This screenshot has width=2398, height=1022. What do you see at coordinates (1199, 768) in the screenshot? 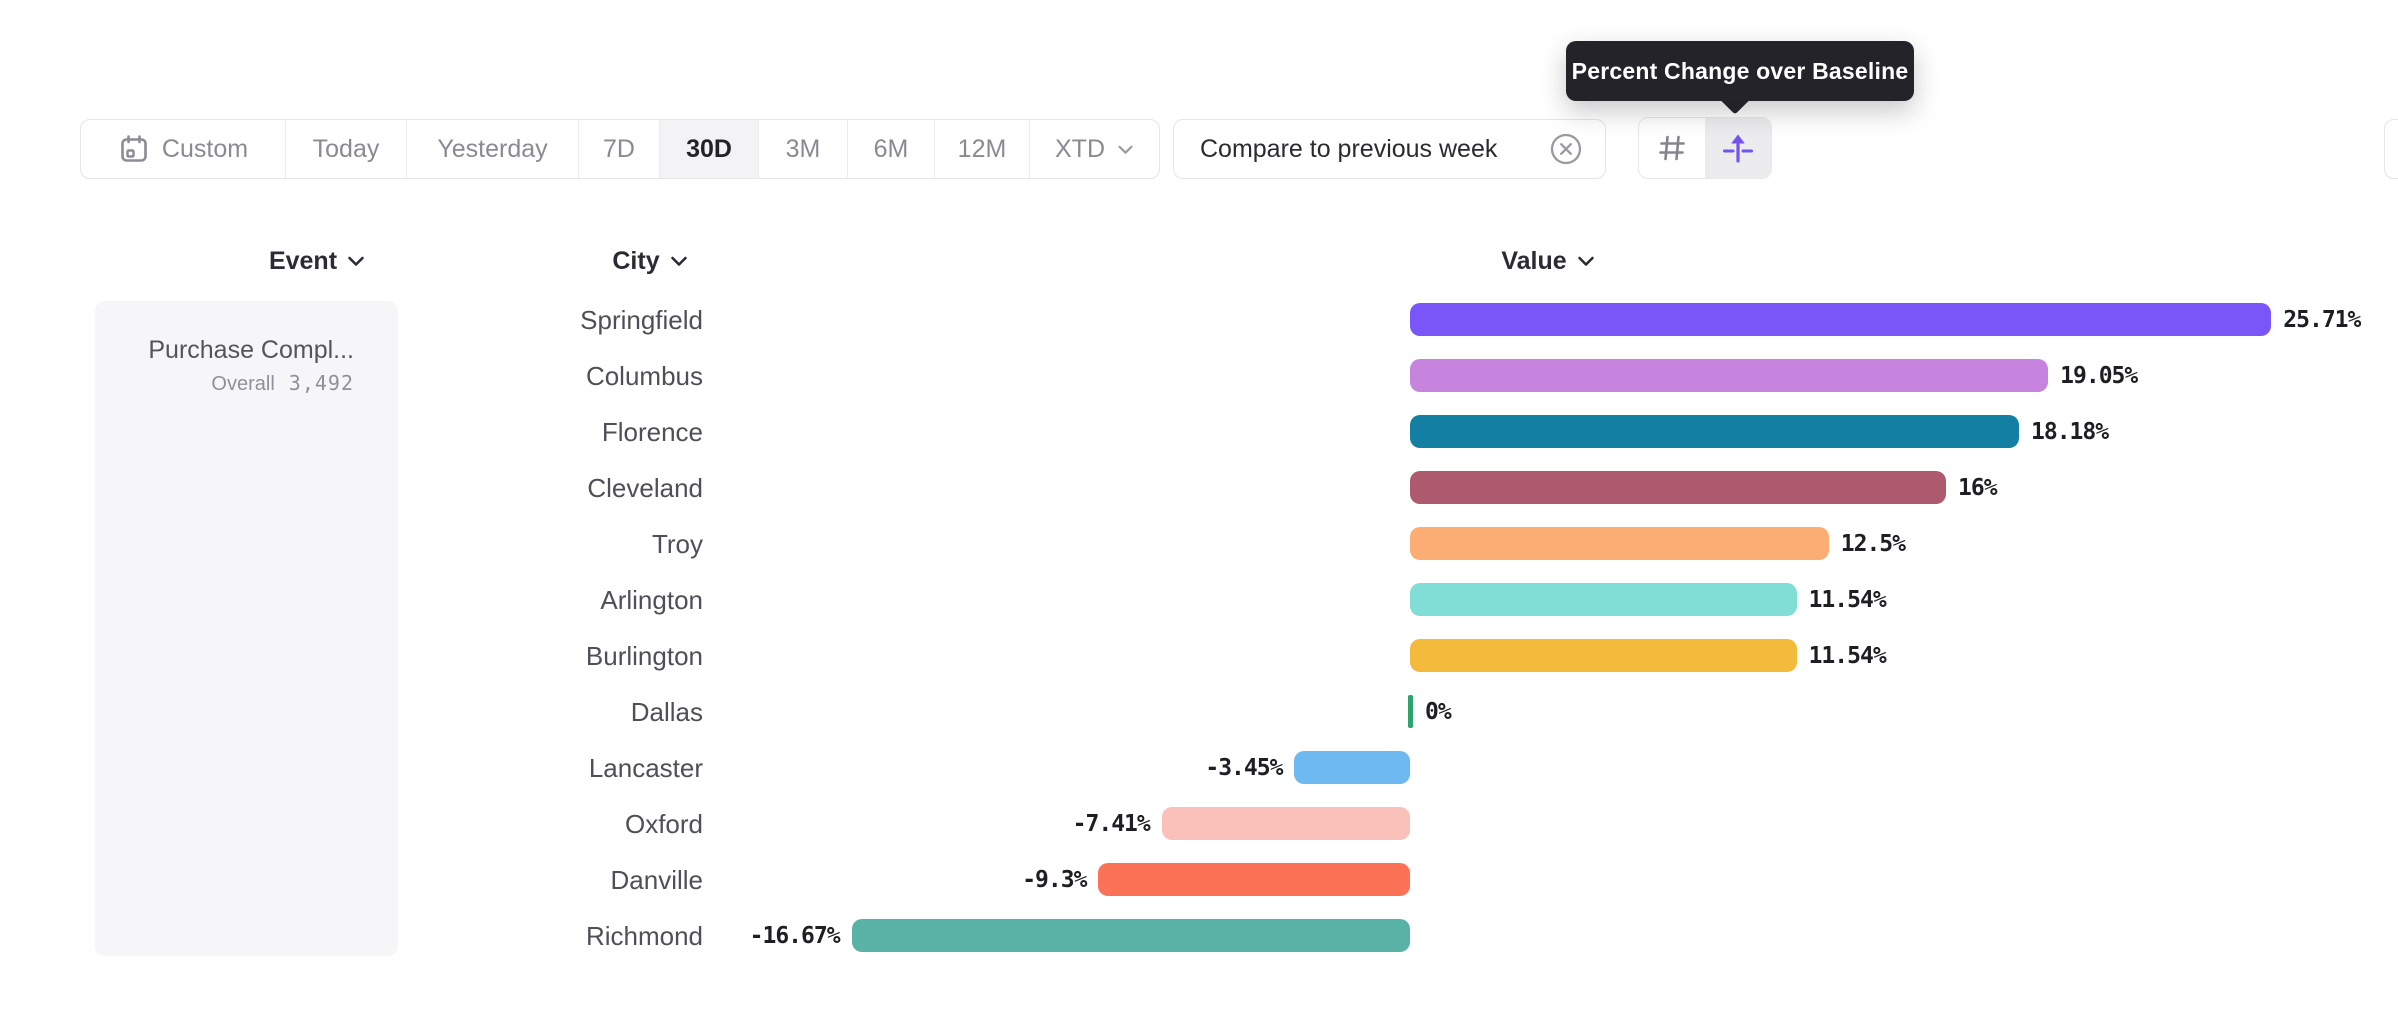
I see `table-row: Lancaster -3.45%` at bounding box center [1199, 768].